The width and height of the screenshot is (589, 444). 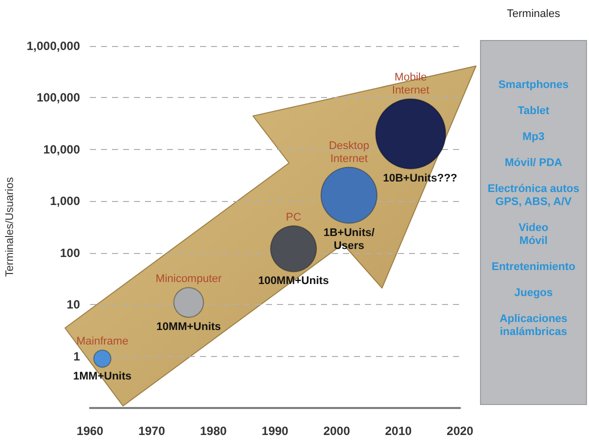 I want to click on y-tick-label: 10,000, so click(x=61, y=149).